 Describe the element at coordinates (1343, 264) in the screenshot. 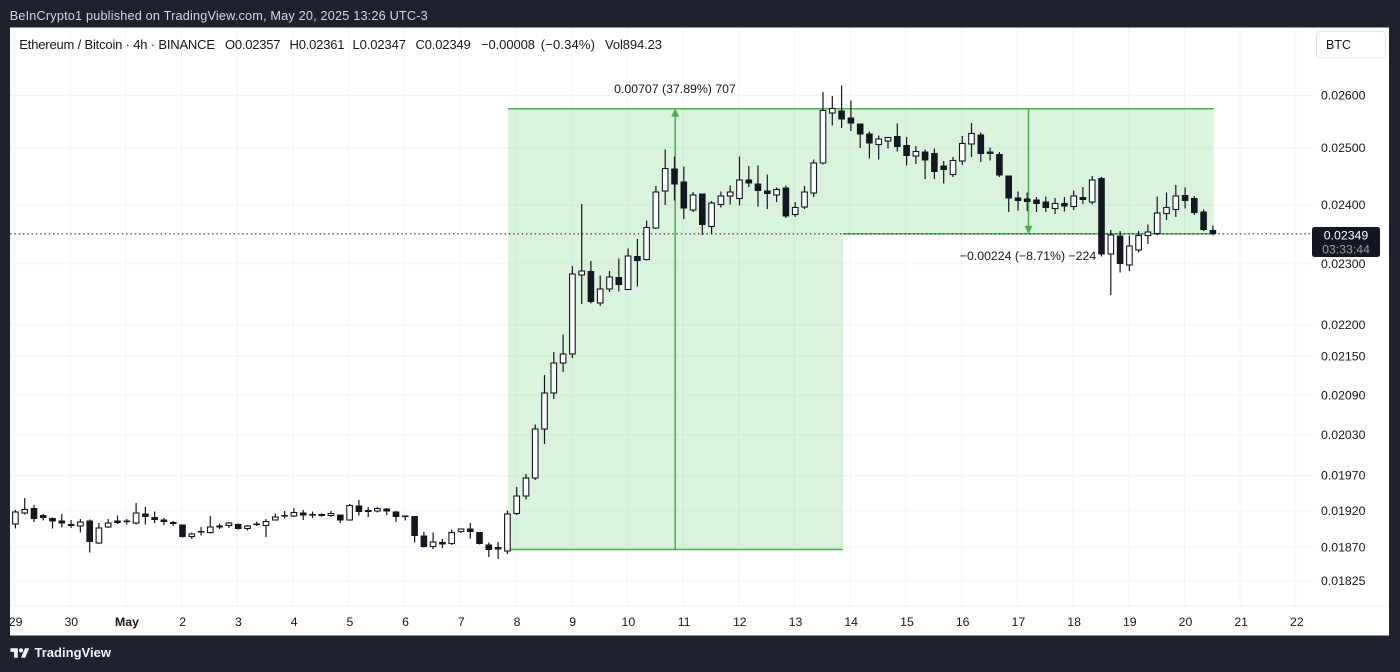

I see `svg-text: 0.02300` at that location.